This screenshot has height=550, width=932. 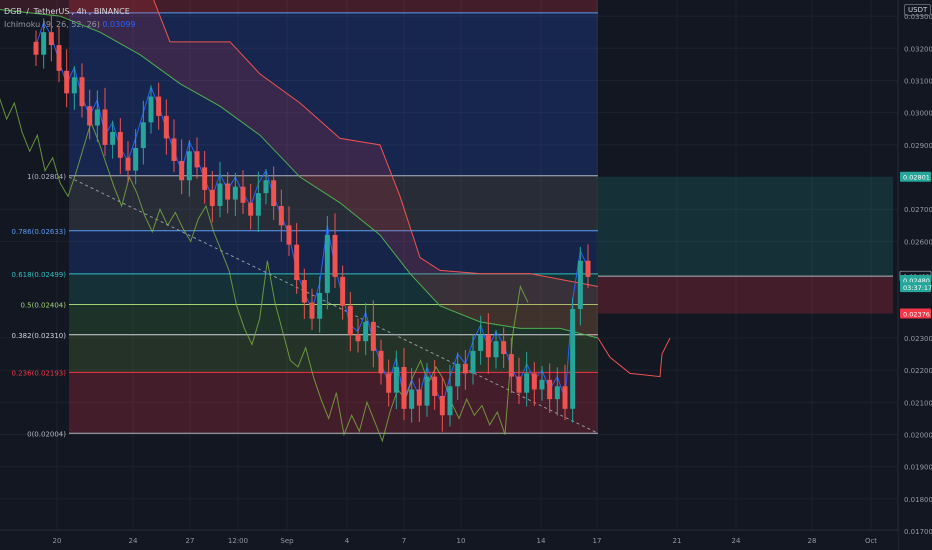 I want to click on time-tick-label: 14, so click(x=541, y=541).